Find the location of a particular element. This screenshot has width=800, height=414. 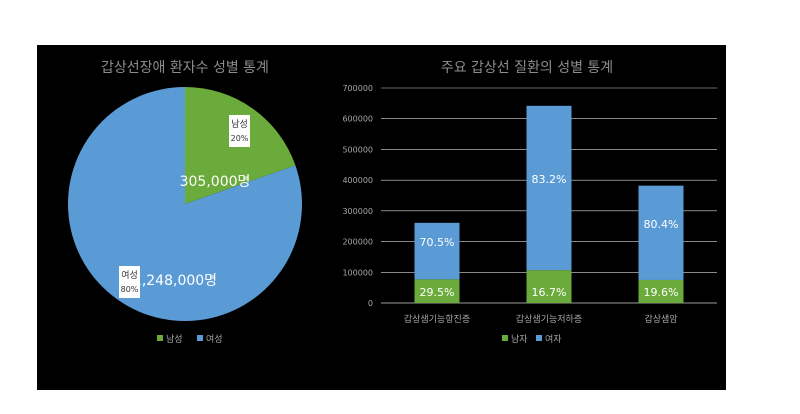

bar-y-tick-label: 200000 is located at coordinates (357, 242).